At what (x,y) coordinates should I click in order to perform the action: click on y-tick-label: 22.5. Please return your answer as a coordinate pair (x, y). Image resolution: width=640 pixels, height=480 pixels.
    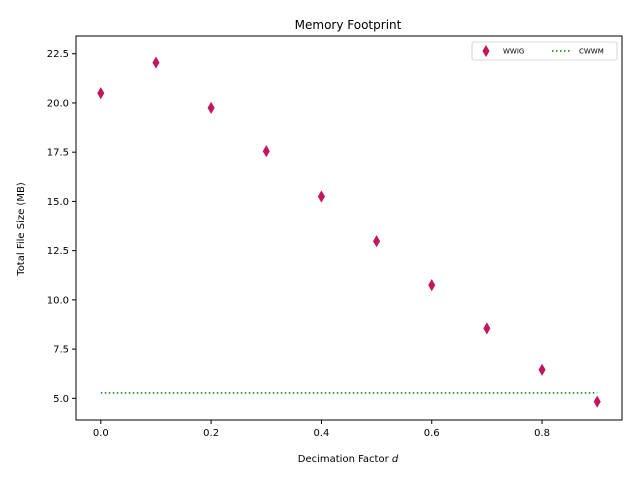
    Looking at the image, I should click on (58, 54).